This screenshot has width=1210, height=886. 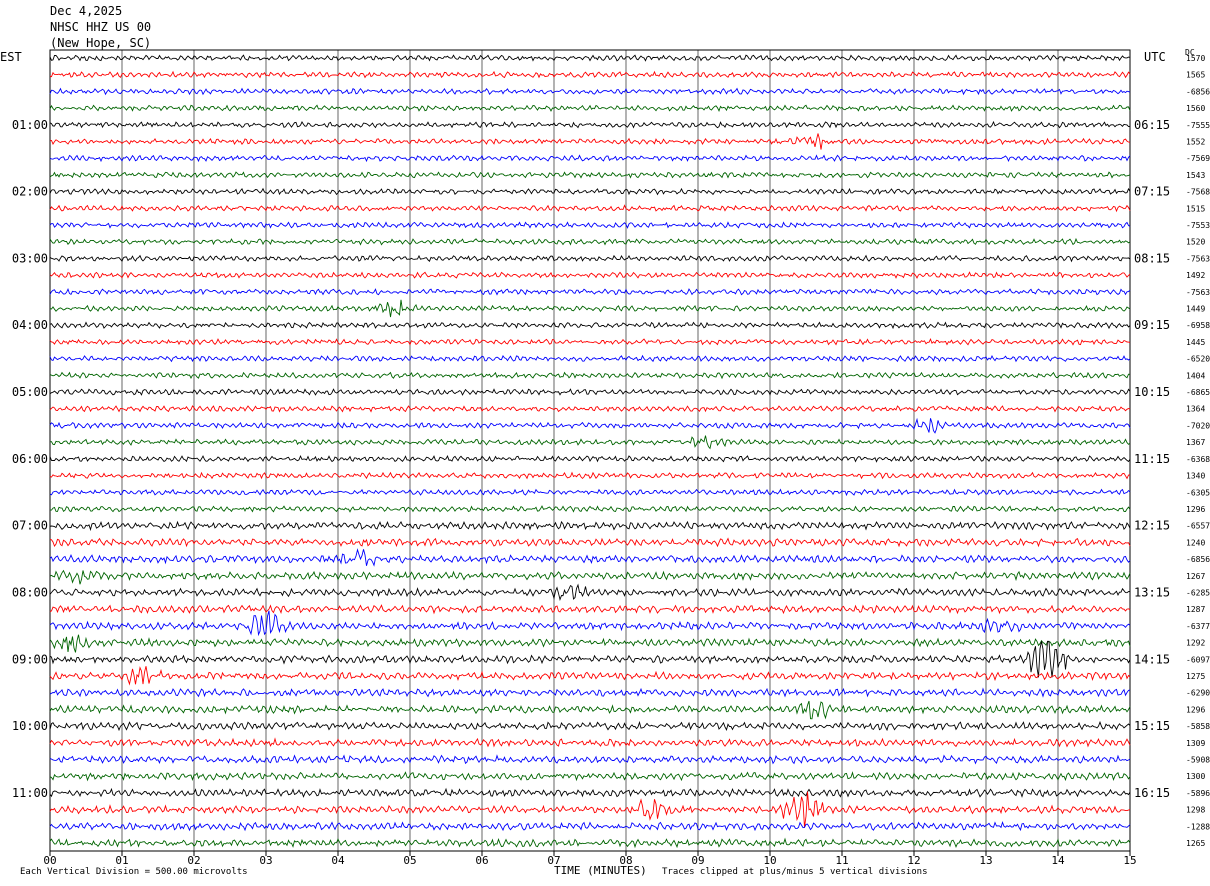 What do you see at coordinates (1198, 158) in the screenshot?
I see `dc-offset-label: -7569` at bounding box center [1198, 158].